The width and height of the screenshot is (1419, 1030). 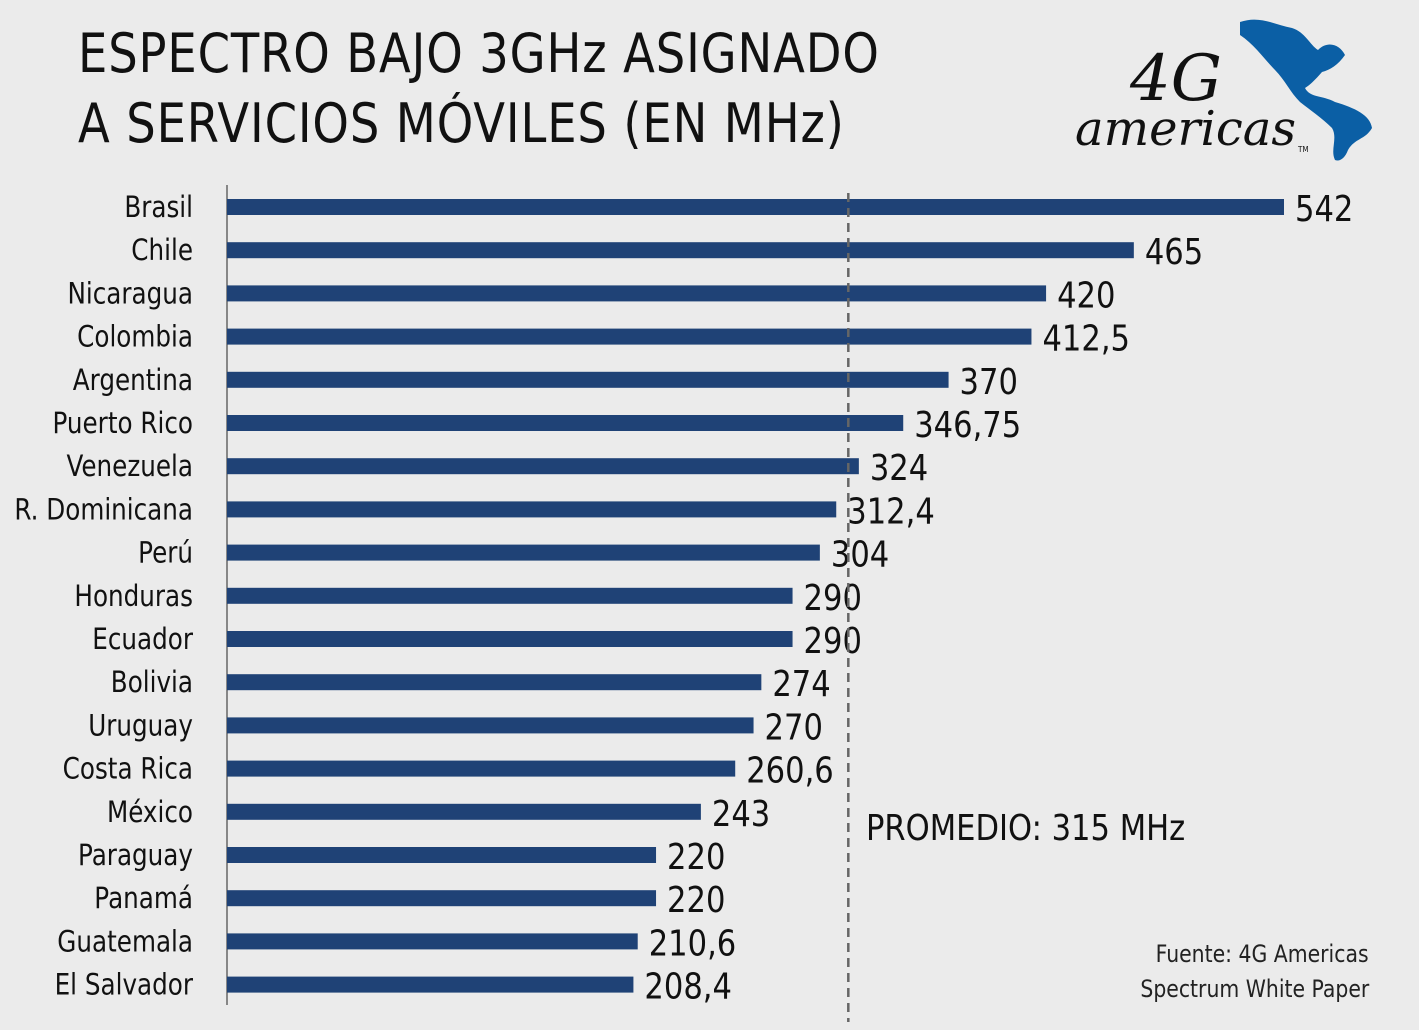 I want to click on category-label: Perú, so click(x=165, y=553).